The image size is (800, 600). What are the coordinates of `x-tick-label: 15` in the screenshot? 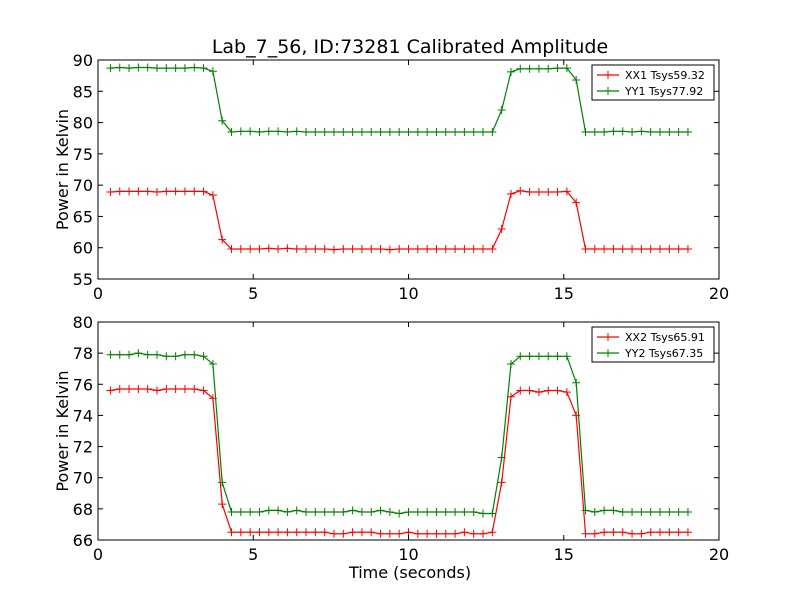 It's located at (564, 554).